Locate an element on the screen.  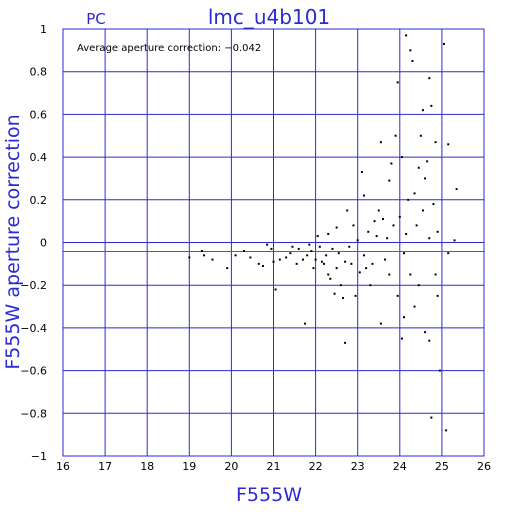
y-tick-label: −0.8 is located at coordinates (33, 413).